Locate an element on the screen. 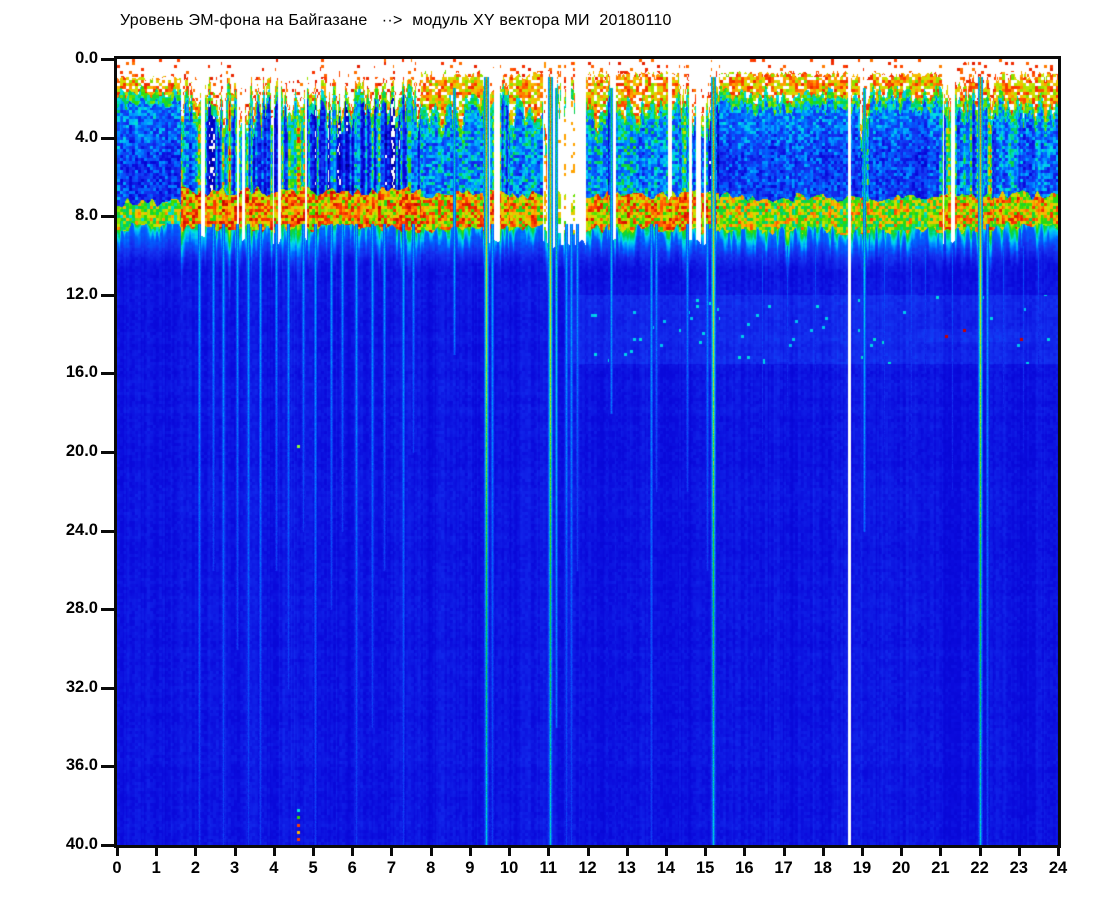  y-tick-label: 40.0 is located at coordinates (81, 844).